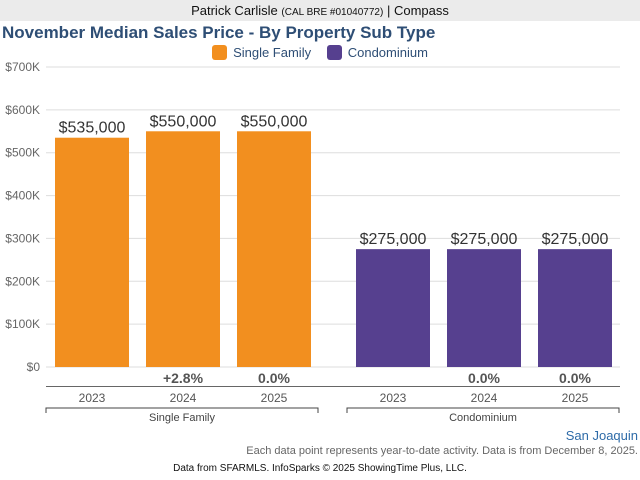 The image size is (640, 480). Describe the element at coordinates (332, 12) in the screenshot. I see `license-number: (CAL BRE #01040772)` at that location.